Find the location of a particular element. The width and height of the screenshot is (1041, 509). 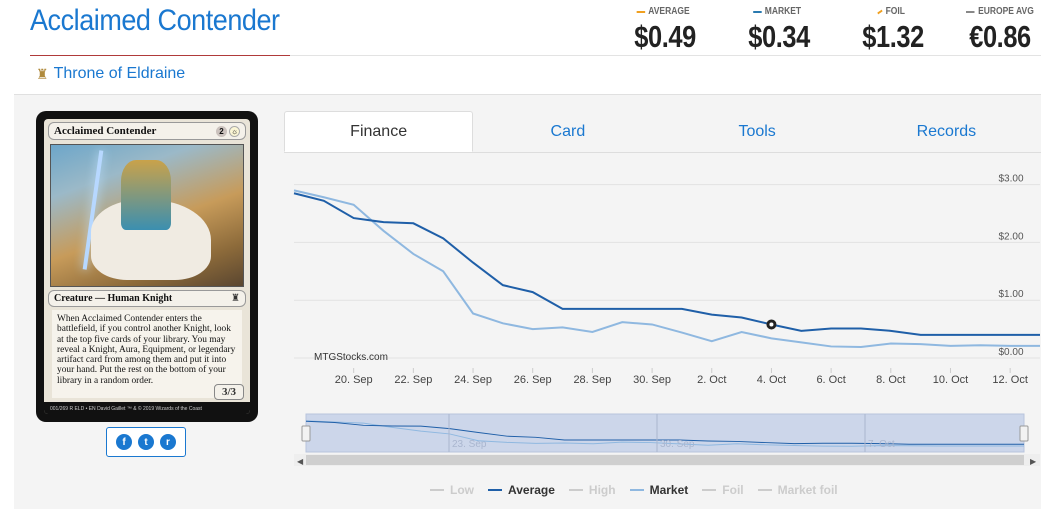

legend-item-high: High is located at coordinates (592, 490).